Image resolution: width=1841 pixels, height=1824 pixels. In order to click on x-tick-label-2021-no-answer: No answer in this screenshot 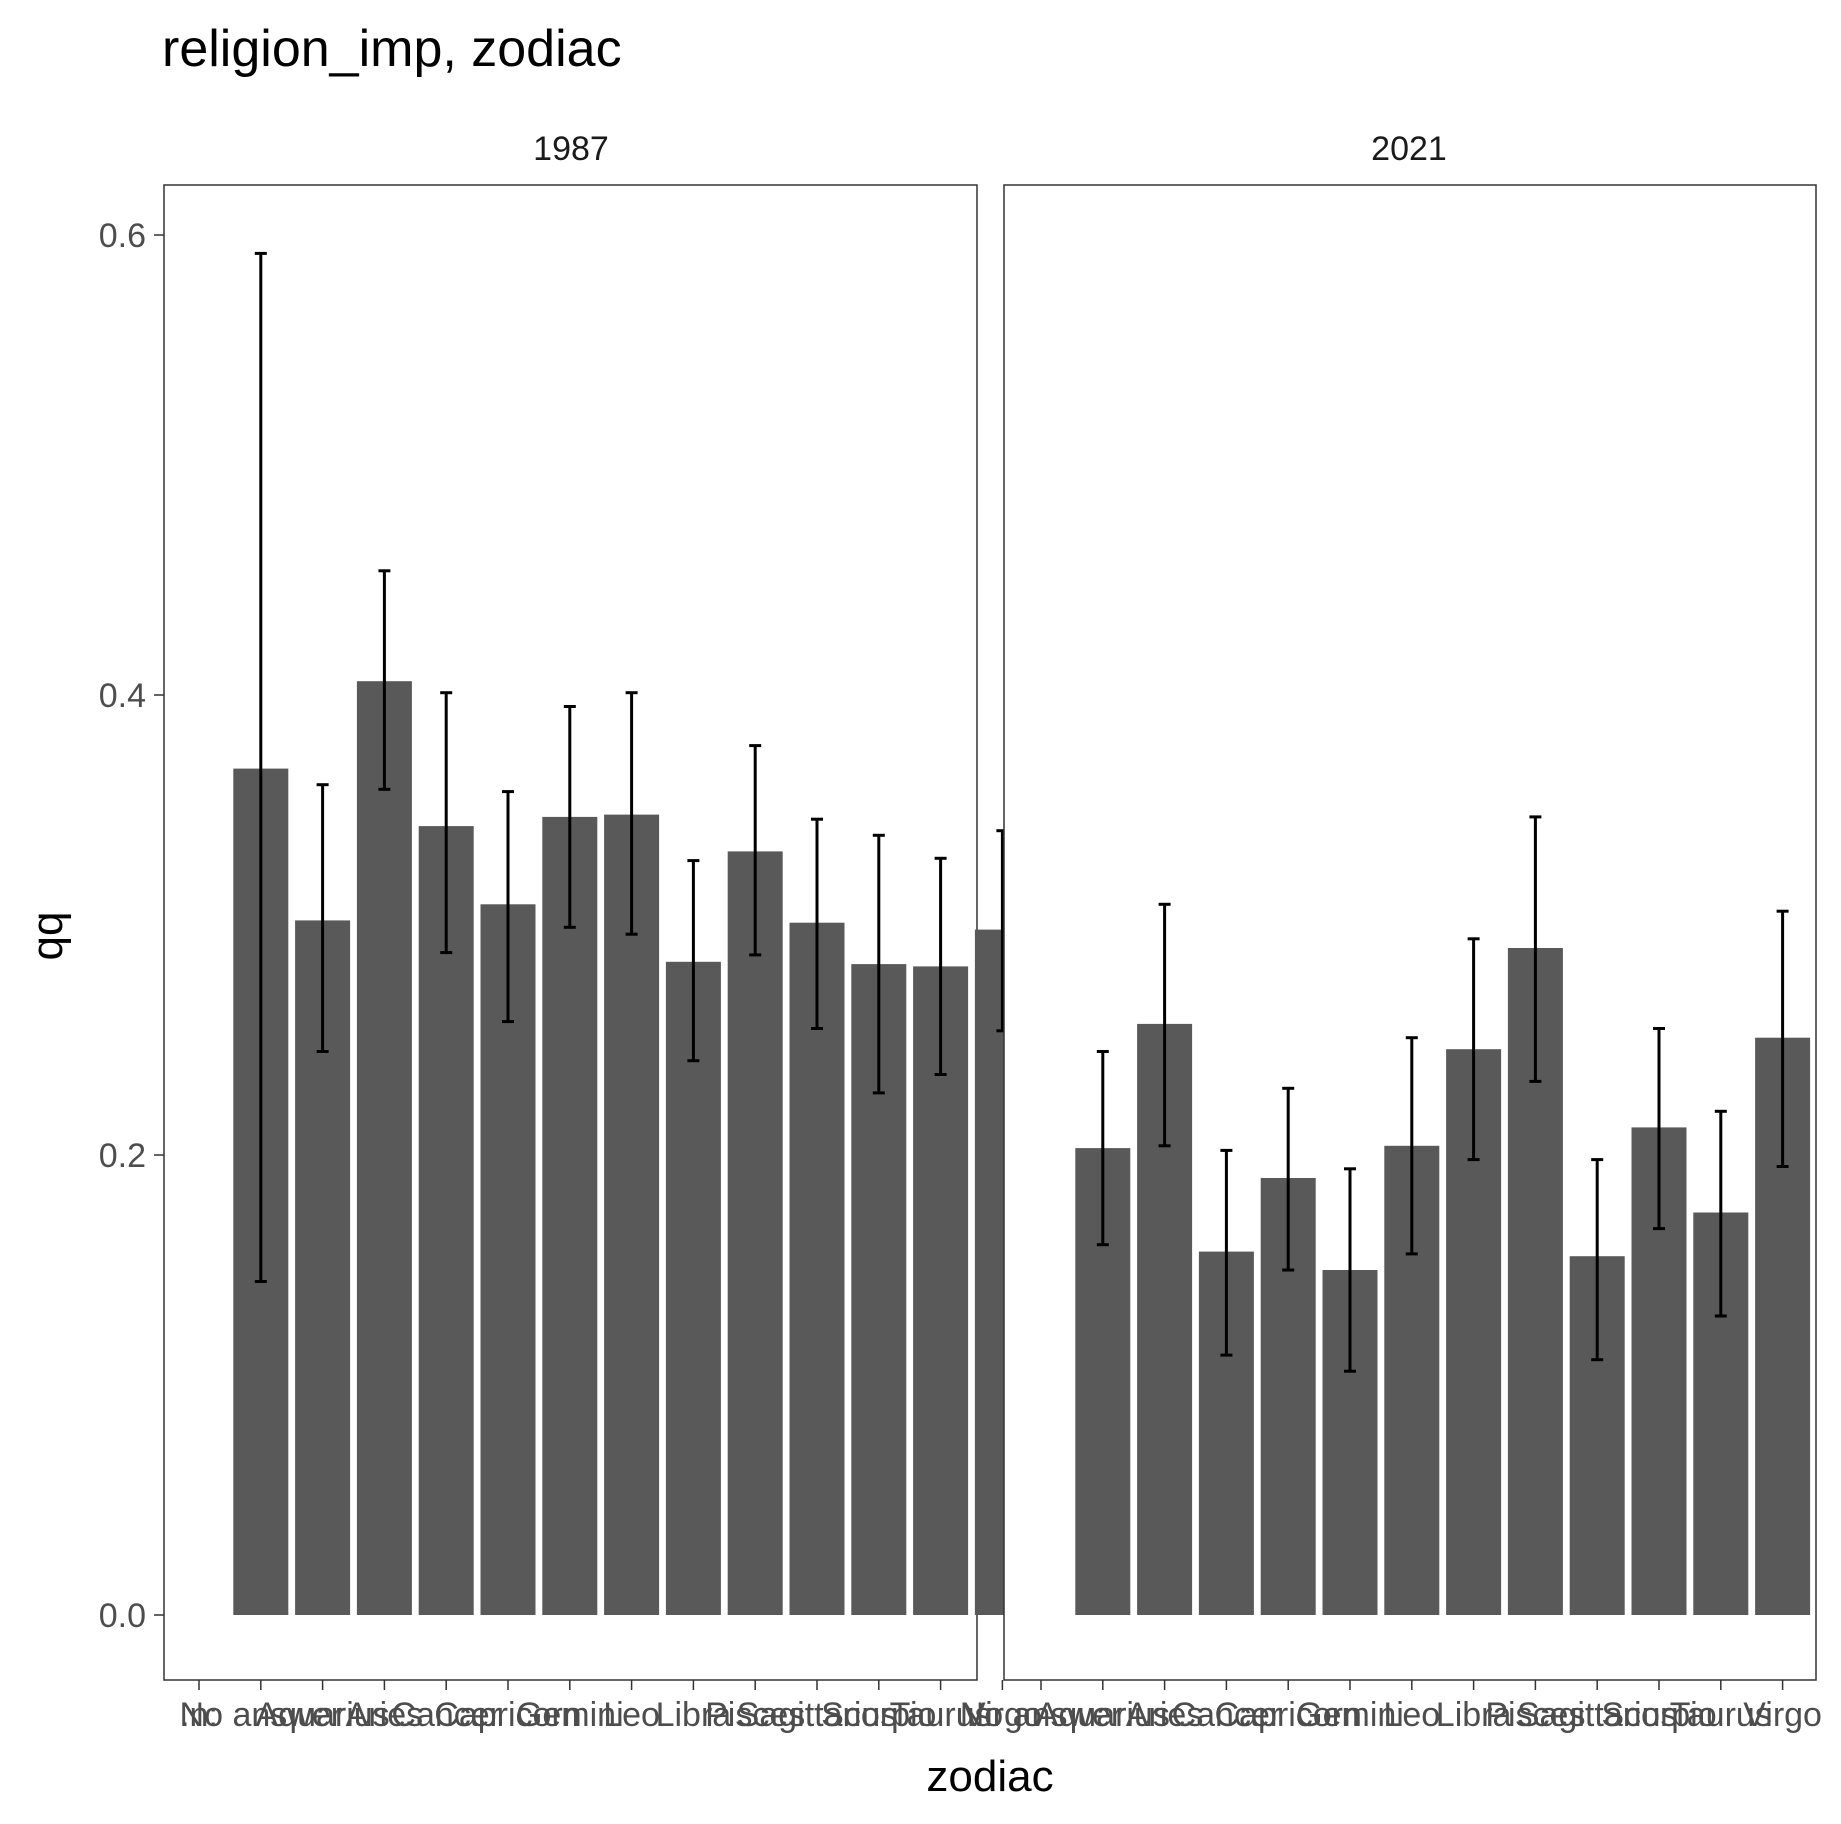, I will do `click(1041, 1715)`.